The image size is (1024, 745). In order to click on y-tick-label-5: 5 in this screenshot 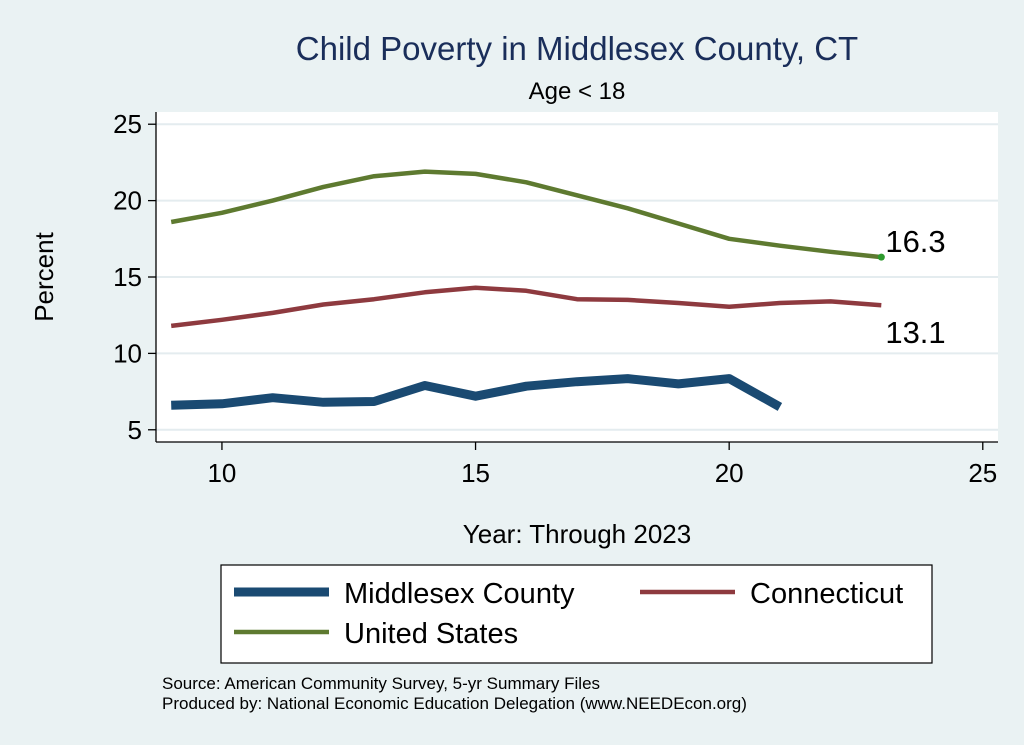, I will do `click(135, 430)`.